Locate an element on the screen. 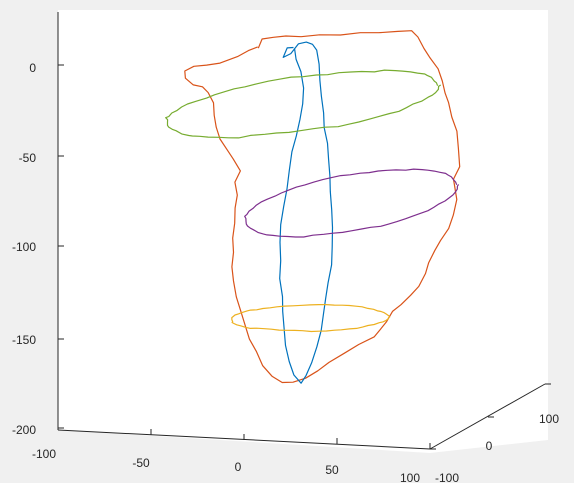  y-tick-label: -100 is located at coordinates (447, 477).